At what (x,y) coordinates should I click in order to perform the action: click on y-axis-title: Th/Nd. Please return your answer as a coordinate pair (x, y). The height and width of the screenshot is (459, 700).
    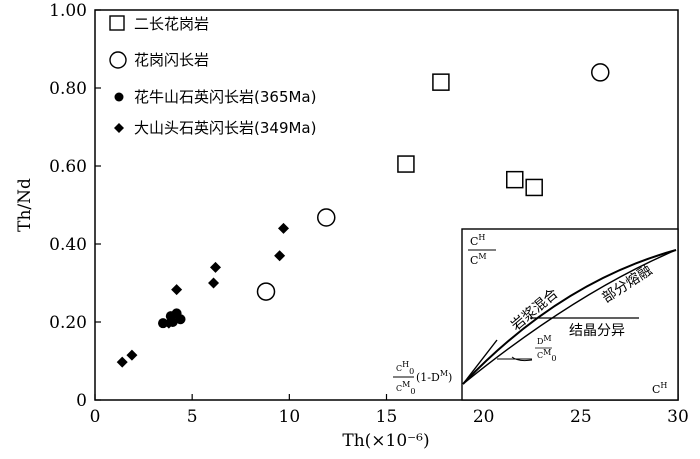
    Looking at the image, I should click on (25, 205).